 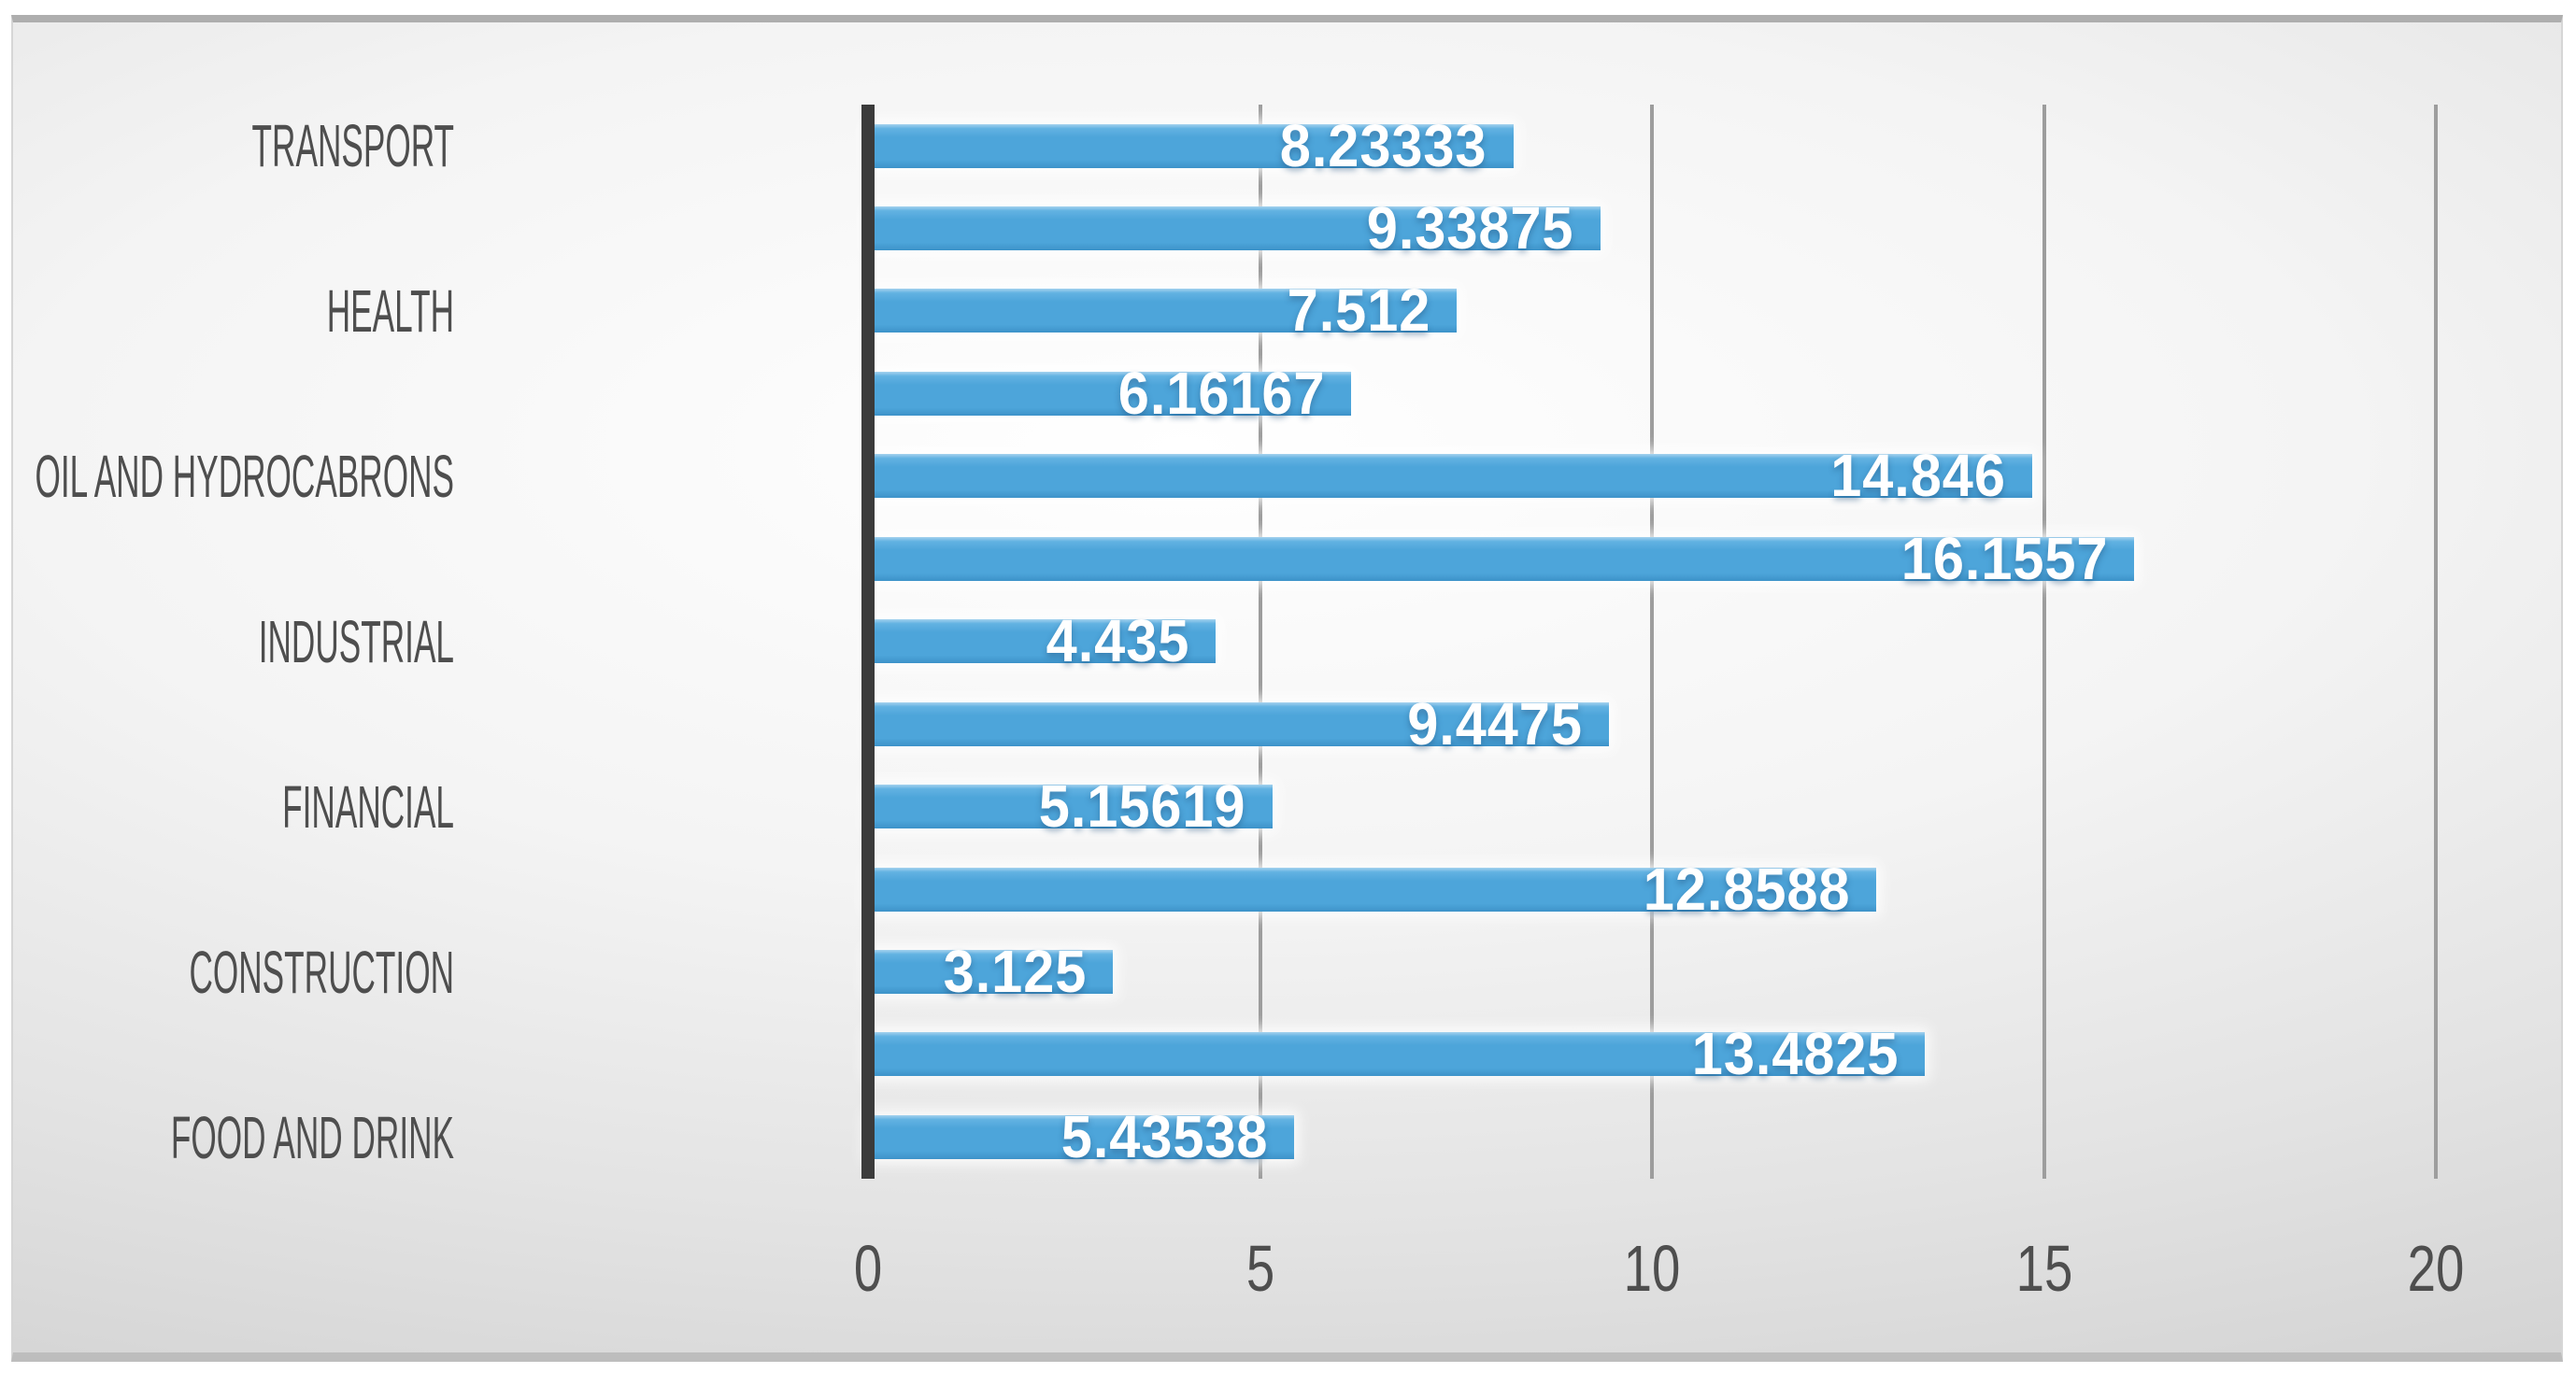 I want to click on bar-value-label: 9.4475, so click(x=1495, y=723).